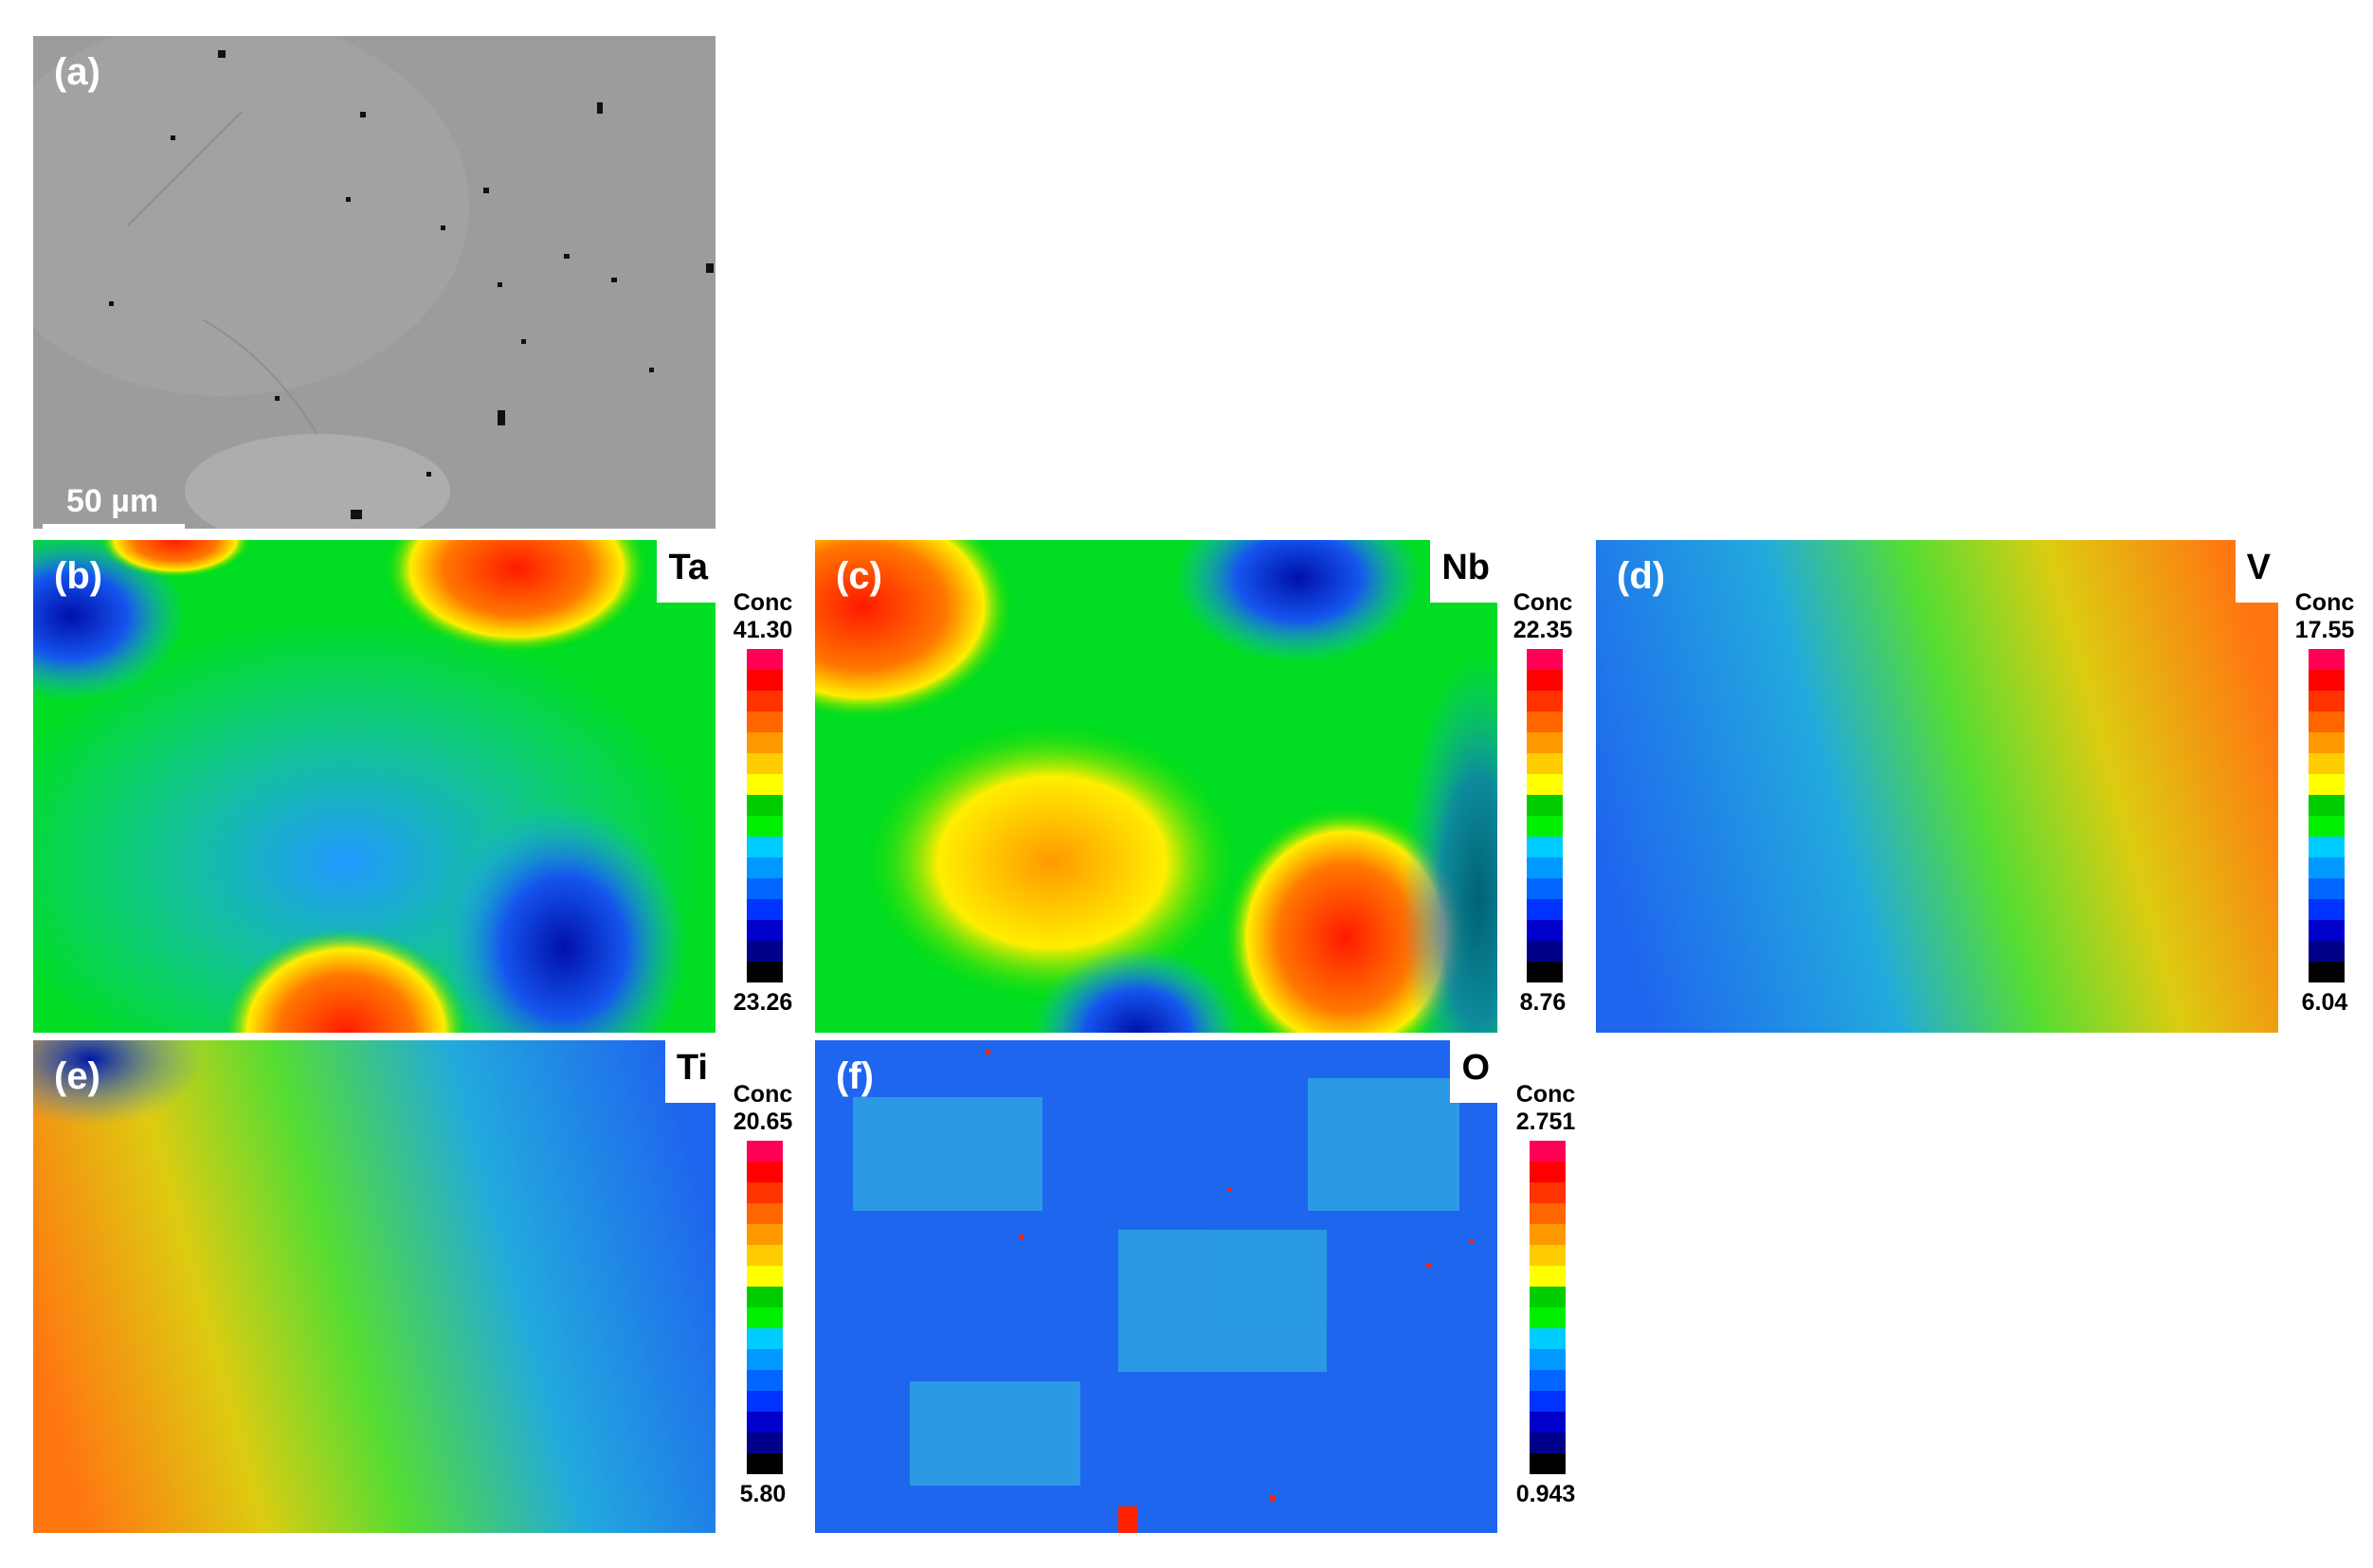 The width and height of the screenshot is (2373, 1568). I want to click on panel-label-e: (e), so click(77, 1076).